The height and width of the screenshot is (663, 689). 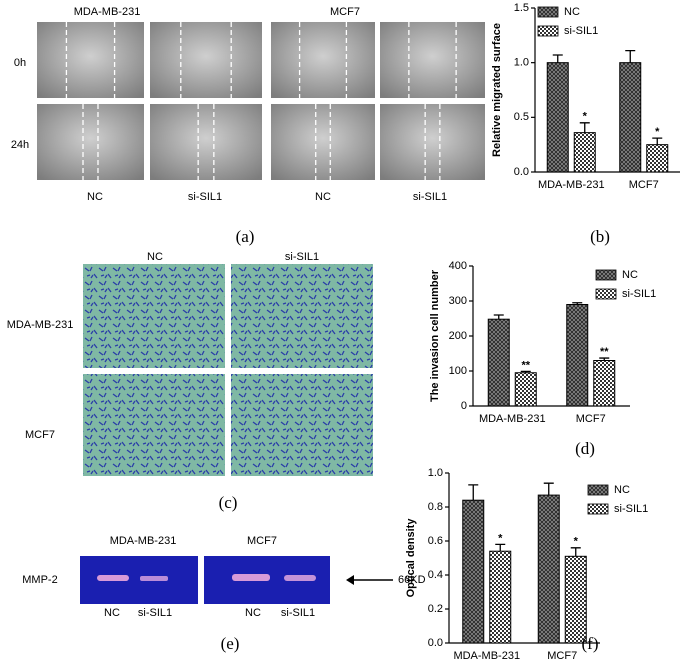 I want to click on column-label: NC, so click(x=155, y=257).